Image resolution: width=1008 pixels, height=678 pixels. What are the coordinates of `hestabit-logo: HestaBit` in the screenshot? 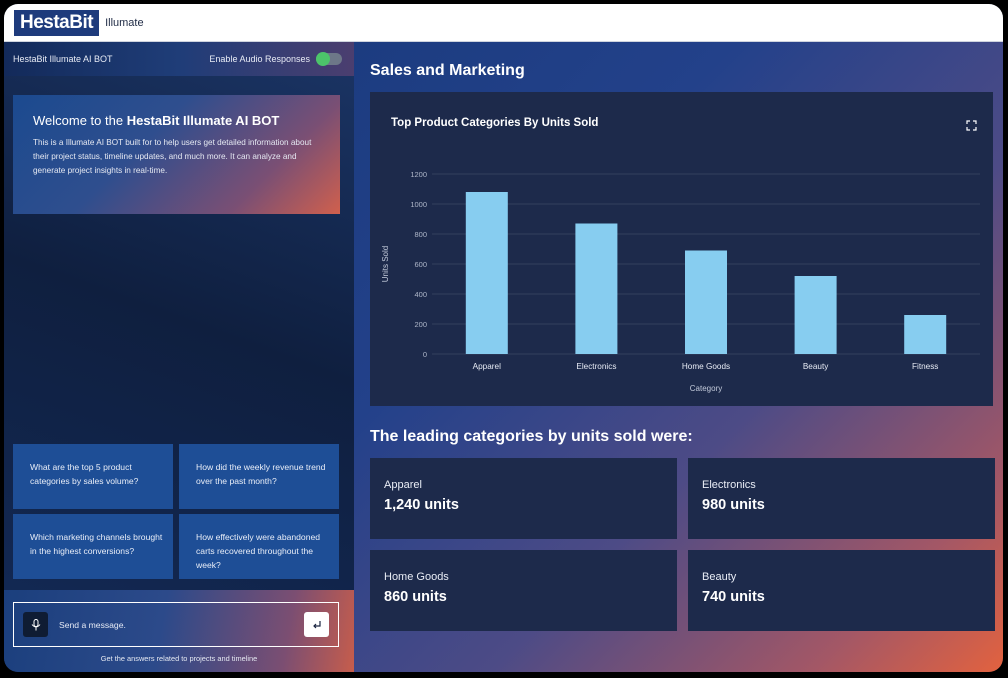 It's located at (57, 22).